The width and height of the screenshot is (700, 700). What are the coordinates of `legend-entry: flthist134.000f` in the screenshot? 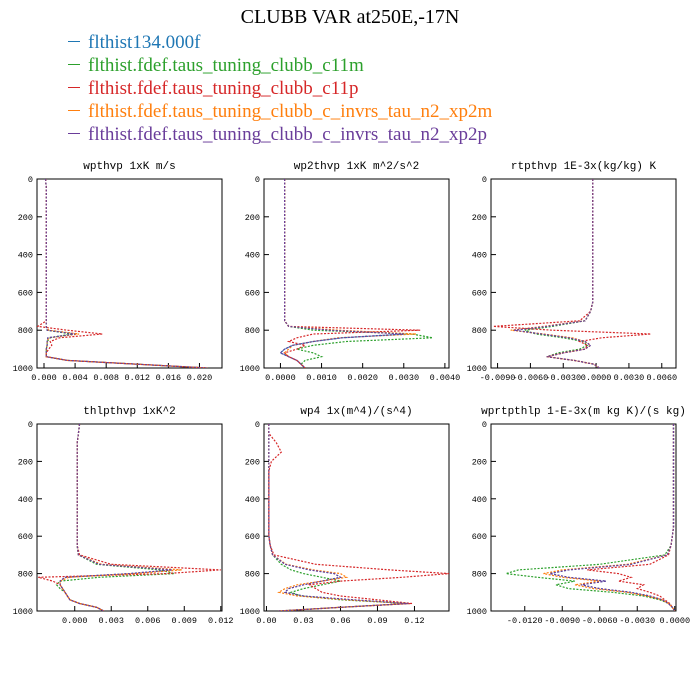 It's located at (280, 42).